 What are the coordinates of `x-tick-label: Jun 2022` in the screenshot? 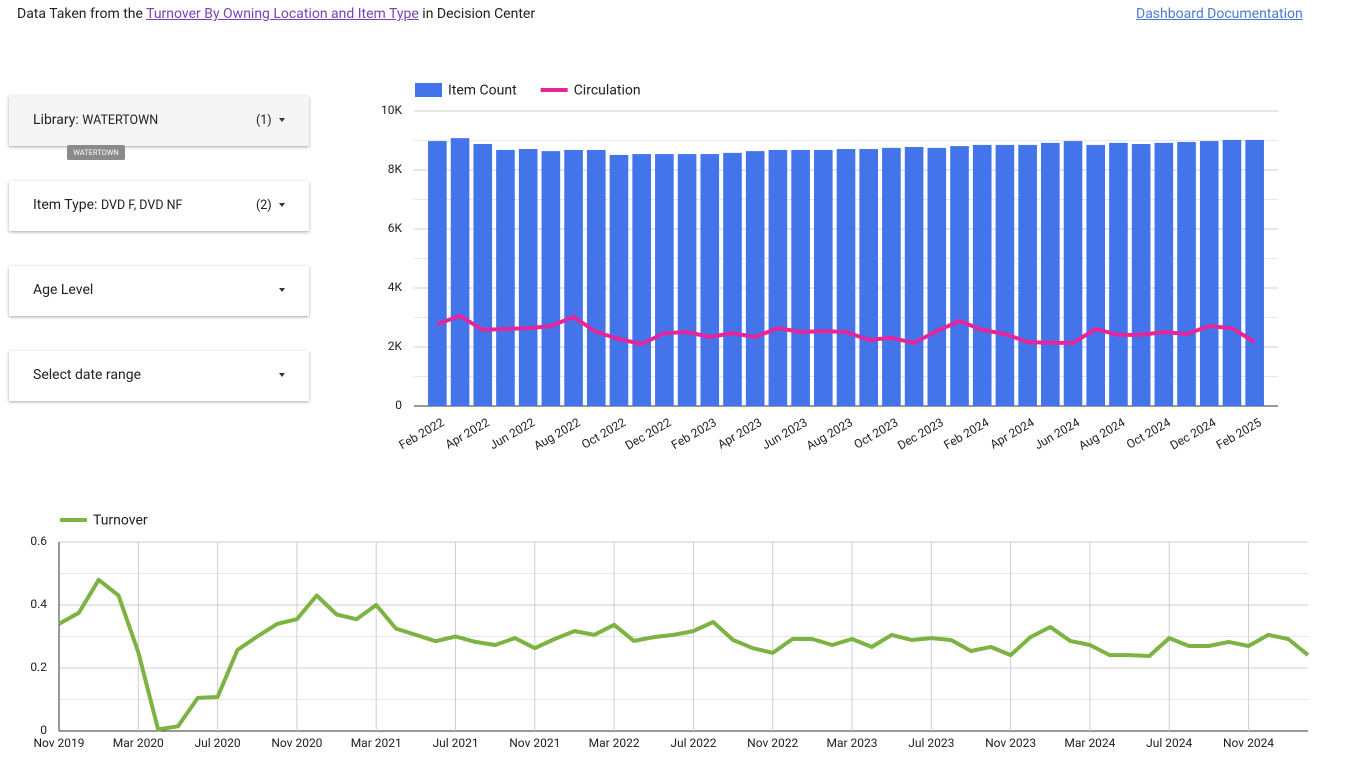 It's located at (512, 433).